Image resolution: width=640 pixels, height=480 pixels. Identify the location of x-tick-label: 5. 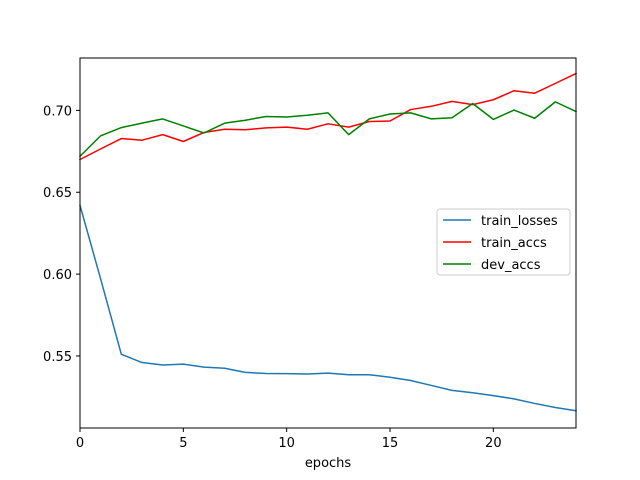
(183, 443).